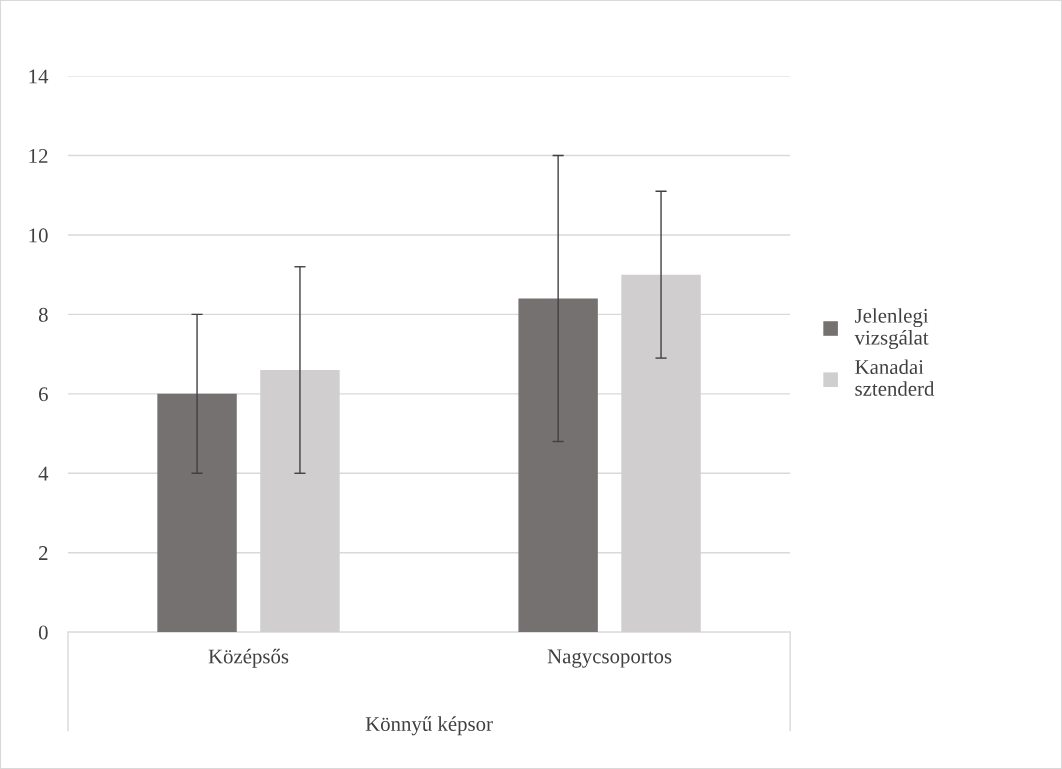 This screenshot has width=1062, height=769. What do you see at coordinates (43, 553) in the screenshot?
I see `y-tick-label: 2` at bounding box center [43, 553].